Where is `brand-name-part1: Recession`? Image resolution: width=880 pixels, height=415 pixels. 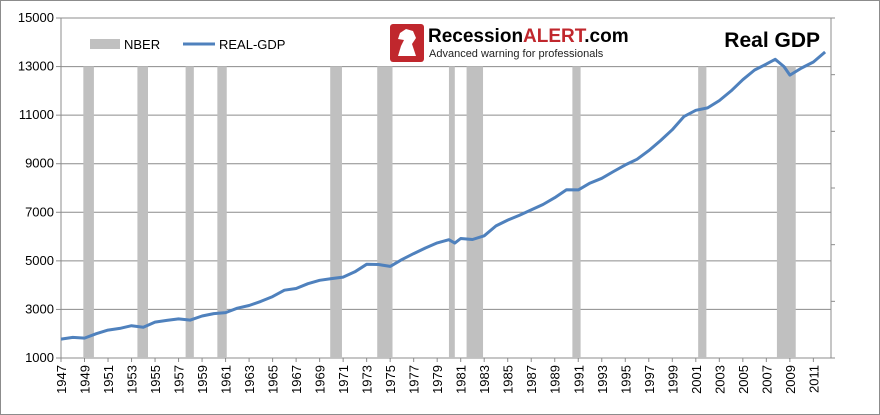
brand-name-part1: Recession is located at coordinates (475, 36).